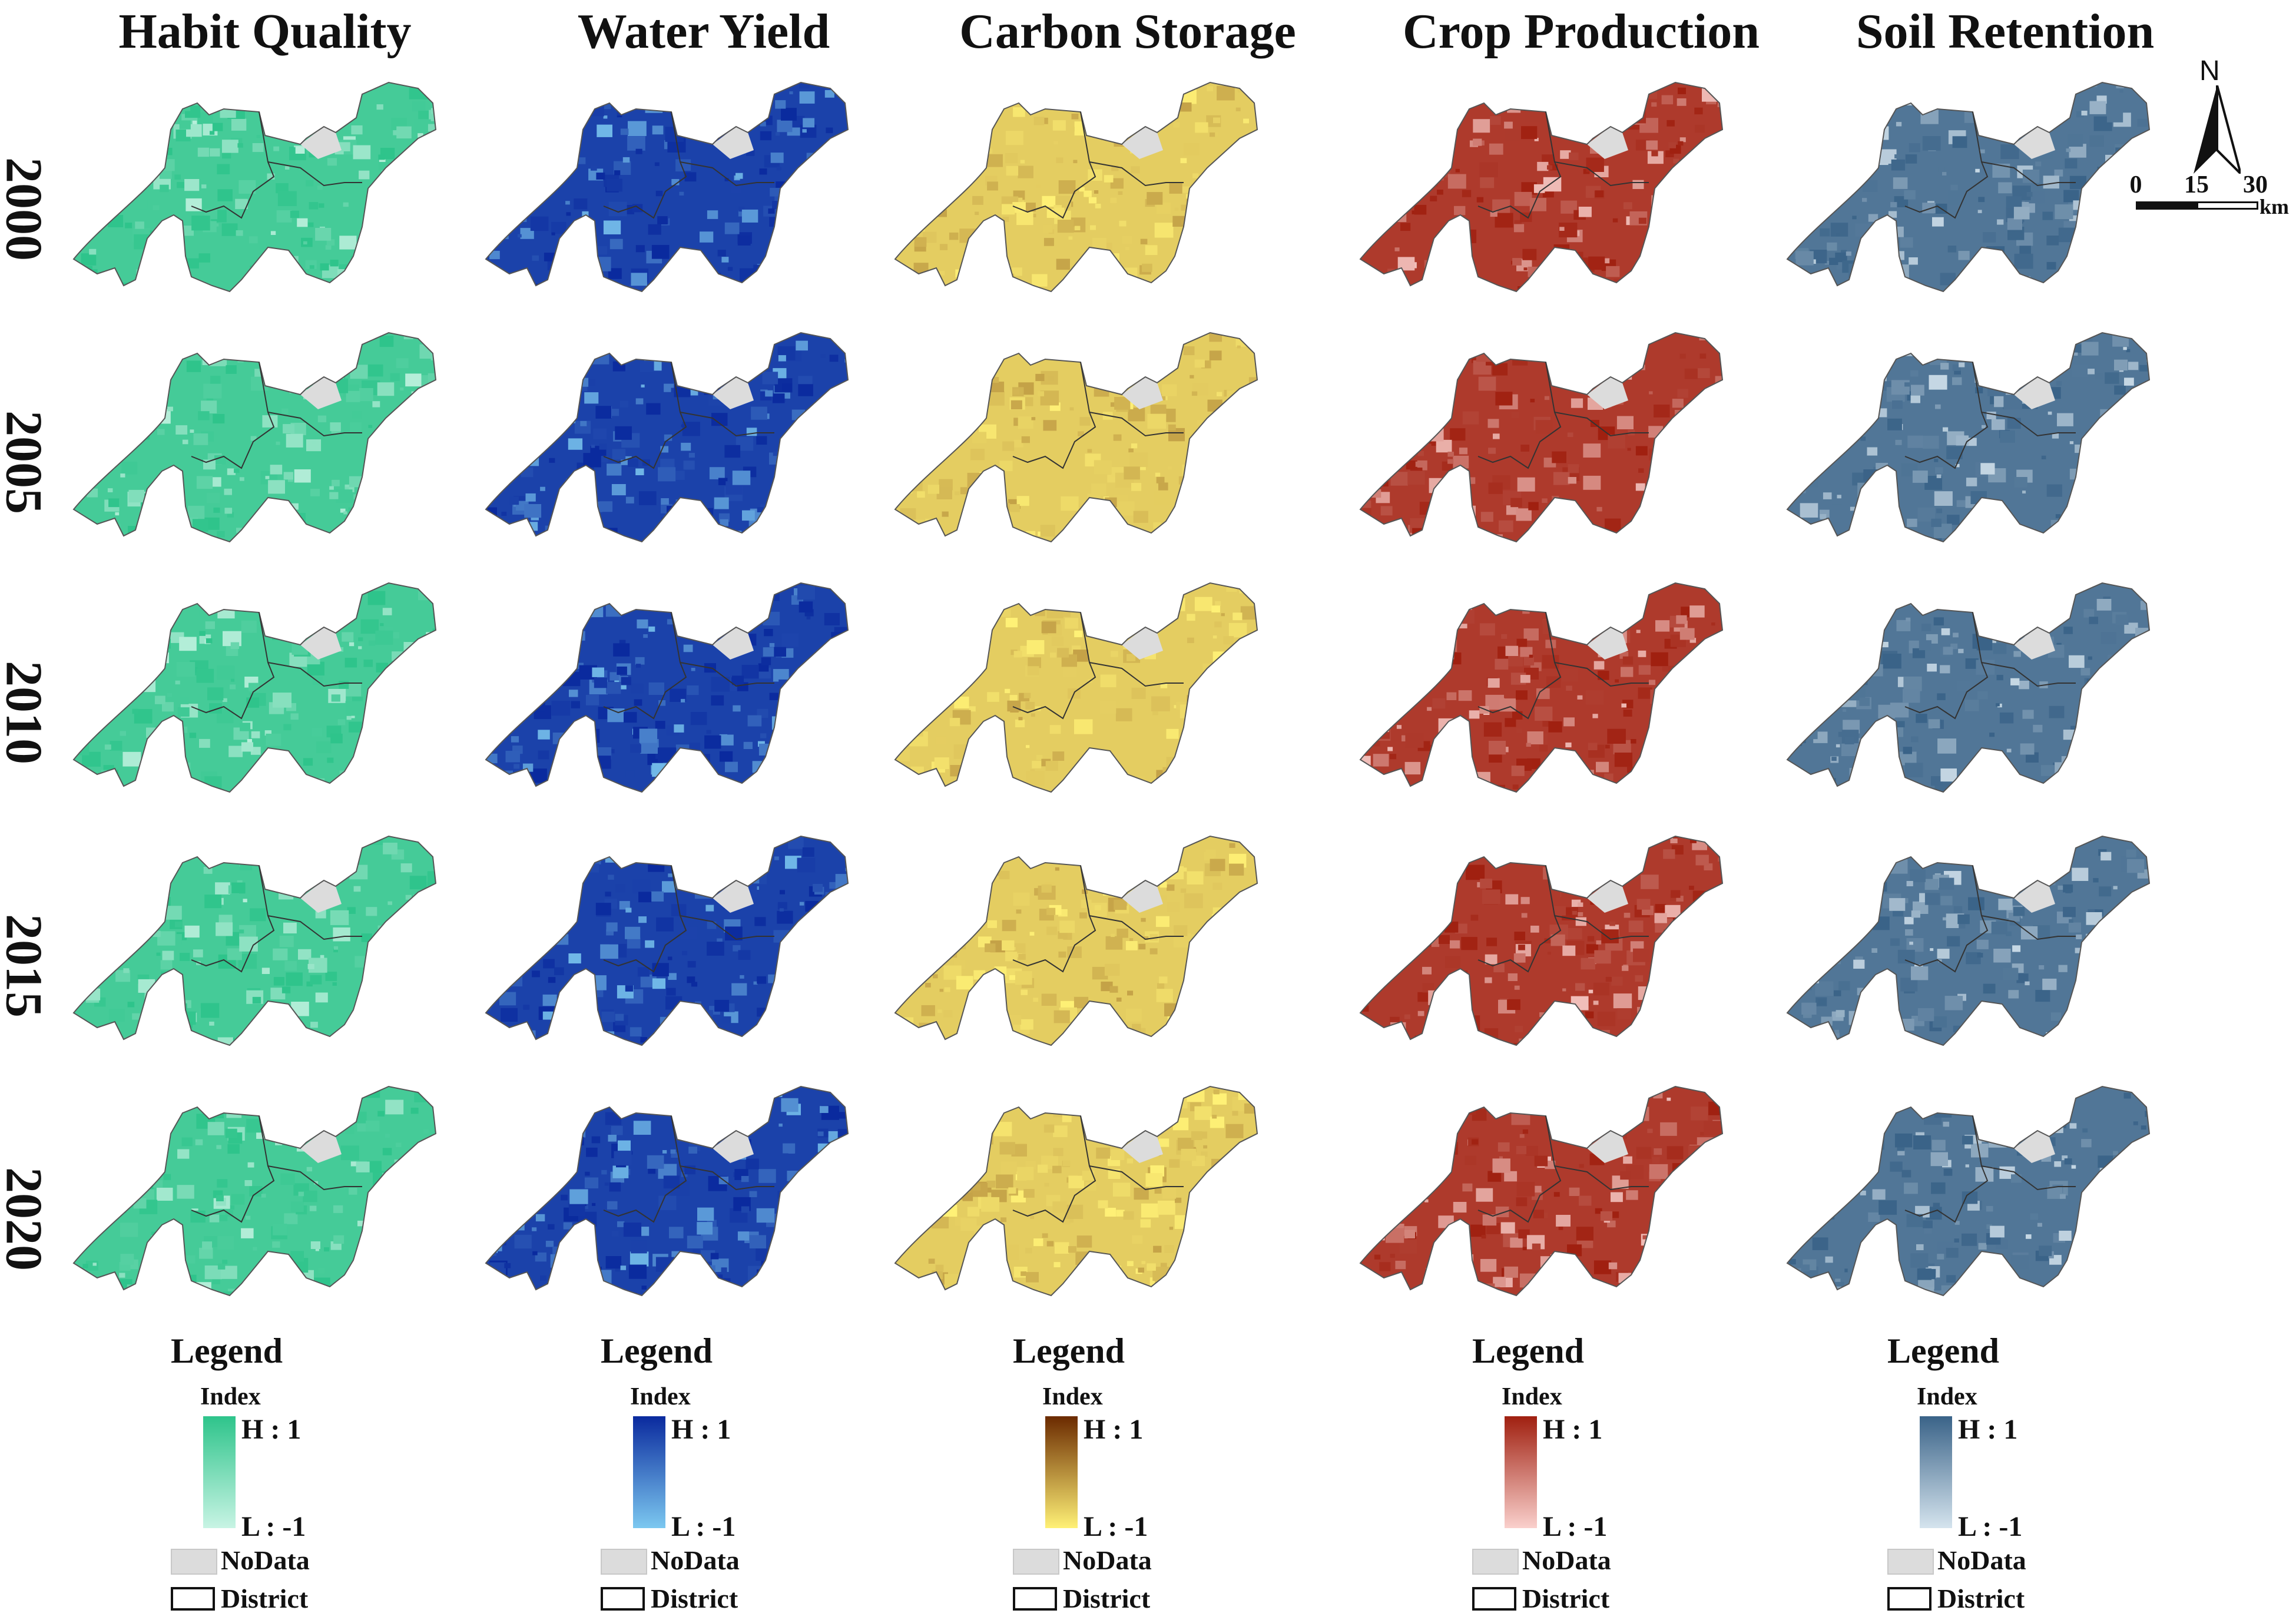 The height and width of the screenshot is (1620, 2296). What do you see at coordinates (26, 209) in the screenshot?
I see `year-label: 2000` at bounding box center [26, 209].